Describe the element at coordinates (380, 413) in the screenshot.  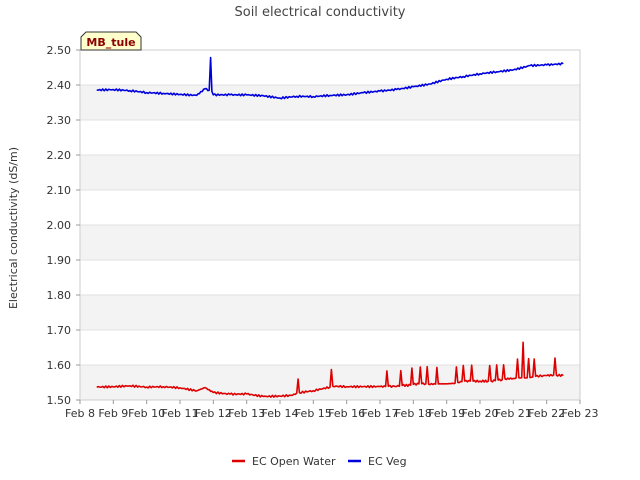
I see `x-tick-label: Feb 17` at that location.